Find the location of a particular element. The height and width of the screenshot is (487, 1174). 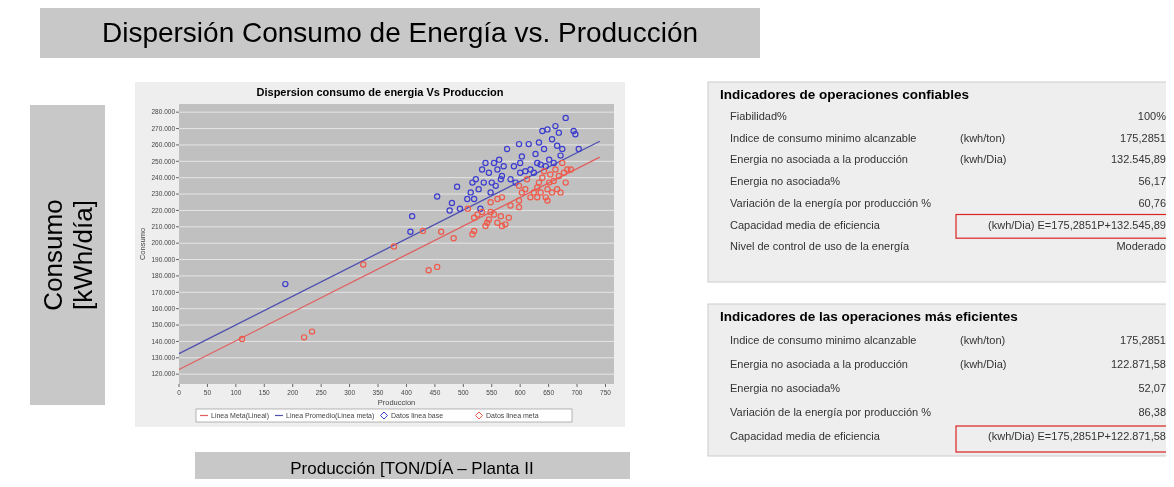

text: 52,07 is located at coordinates (1152, 388).